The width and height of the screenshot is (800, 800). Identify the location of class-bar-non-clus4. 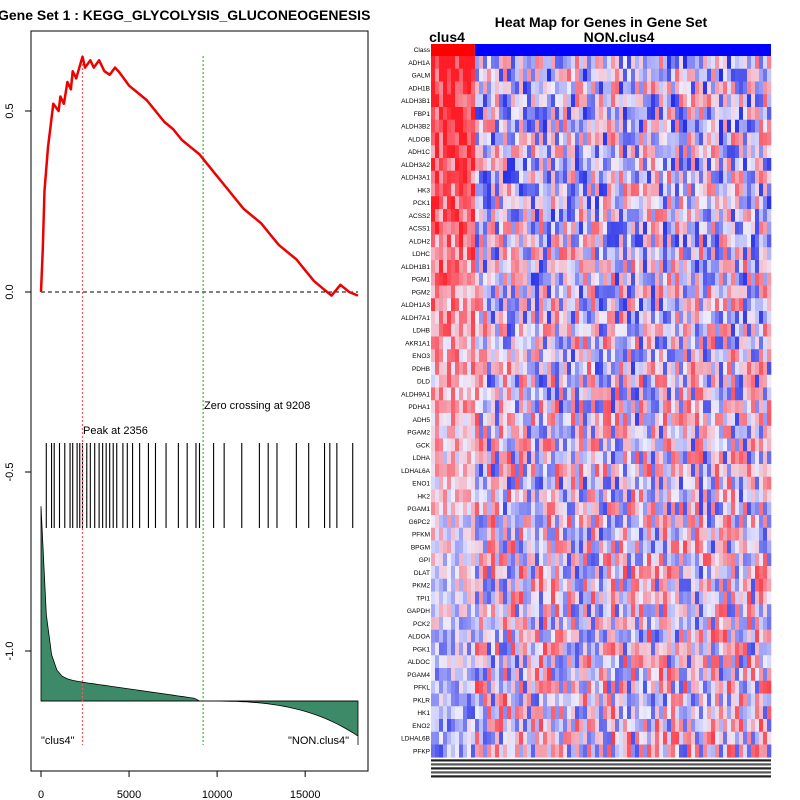
(622, 50).